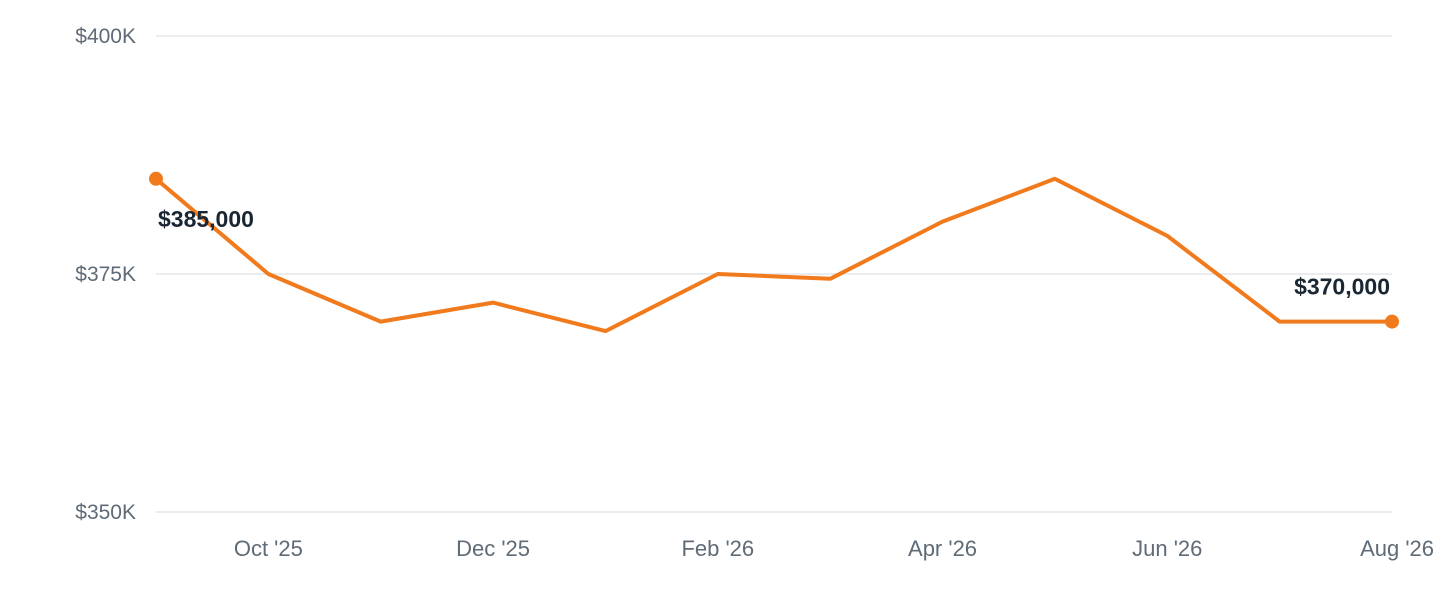 The height and width of the screenshot is (600, 1440). What do you see at coordinates (493, 548) in the screenshot?
I see `x-tick-label: Dec '25` at bounding box center [493, 548].